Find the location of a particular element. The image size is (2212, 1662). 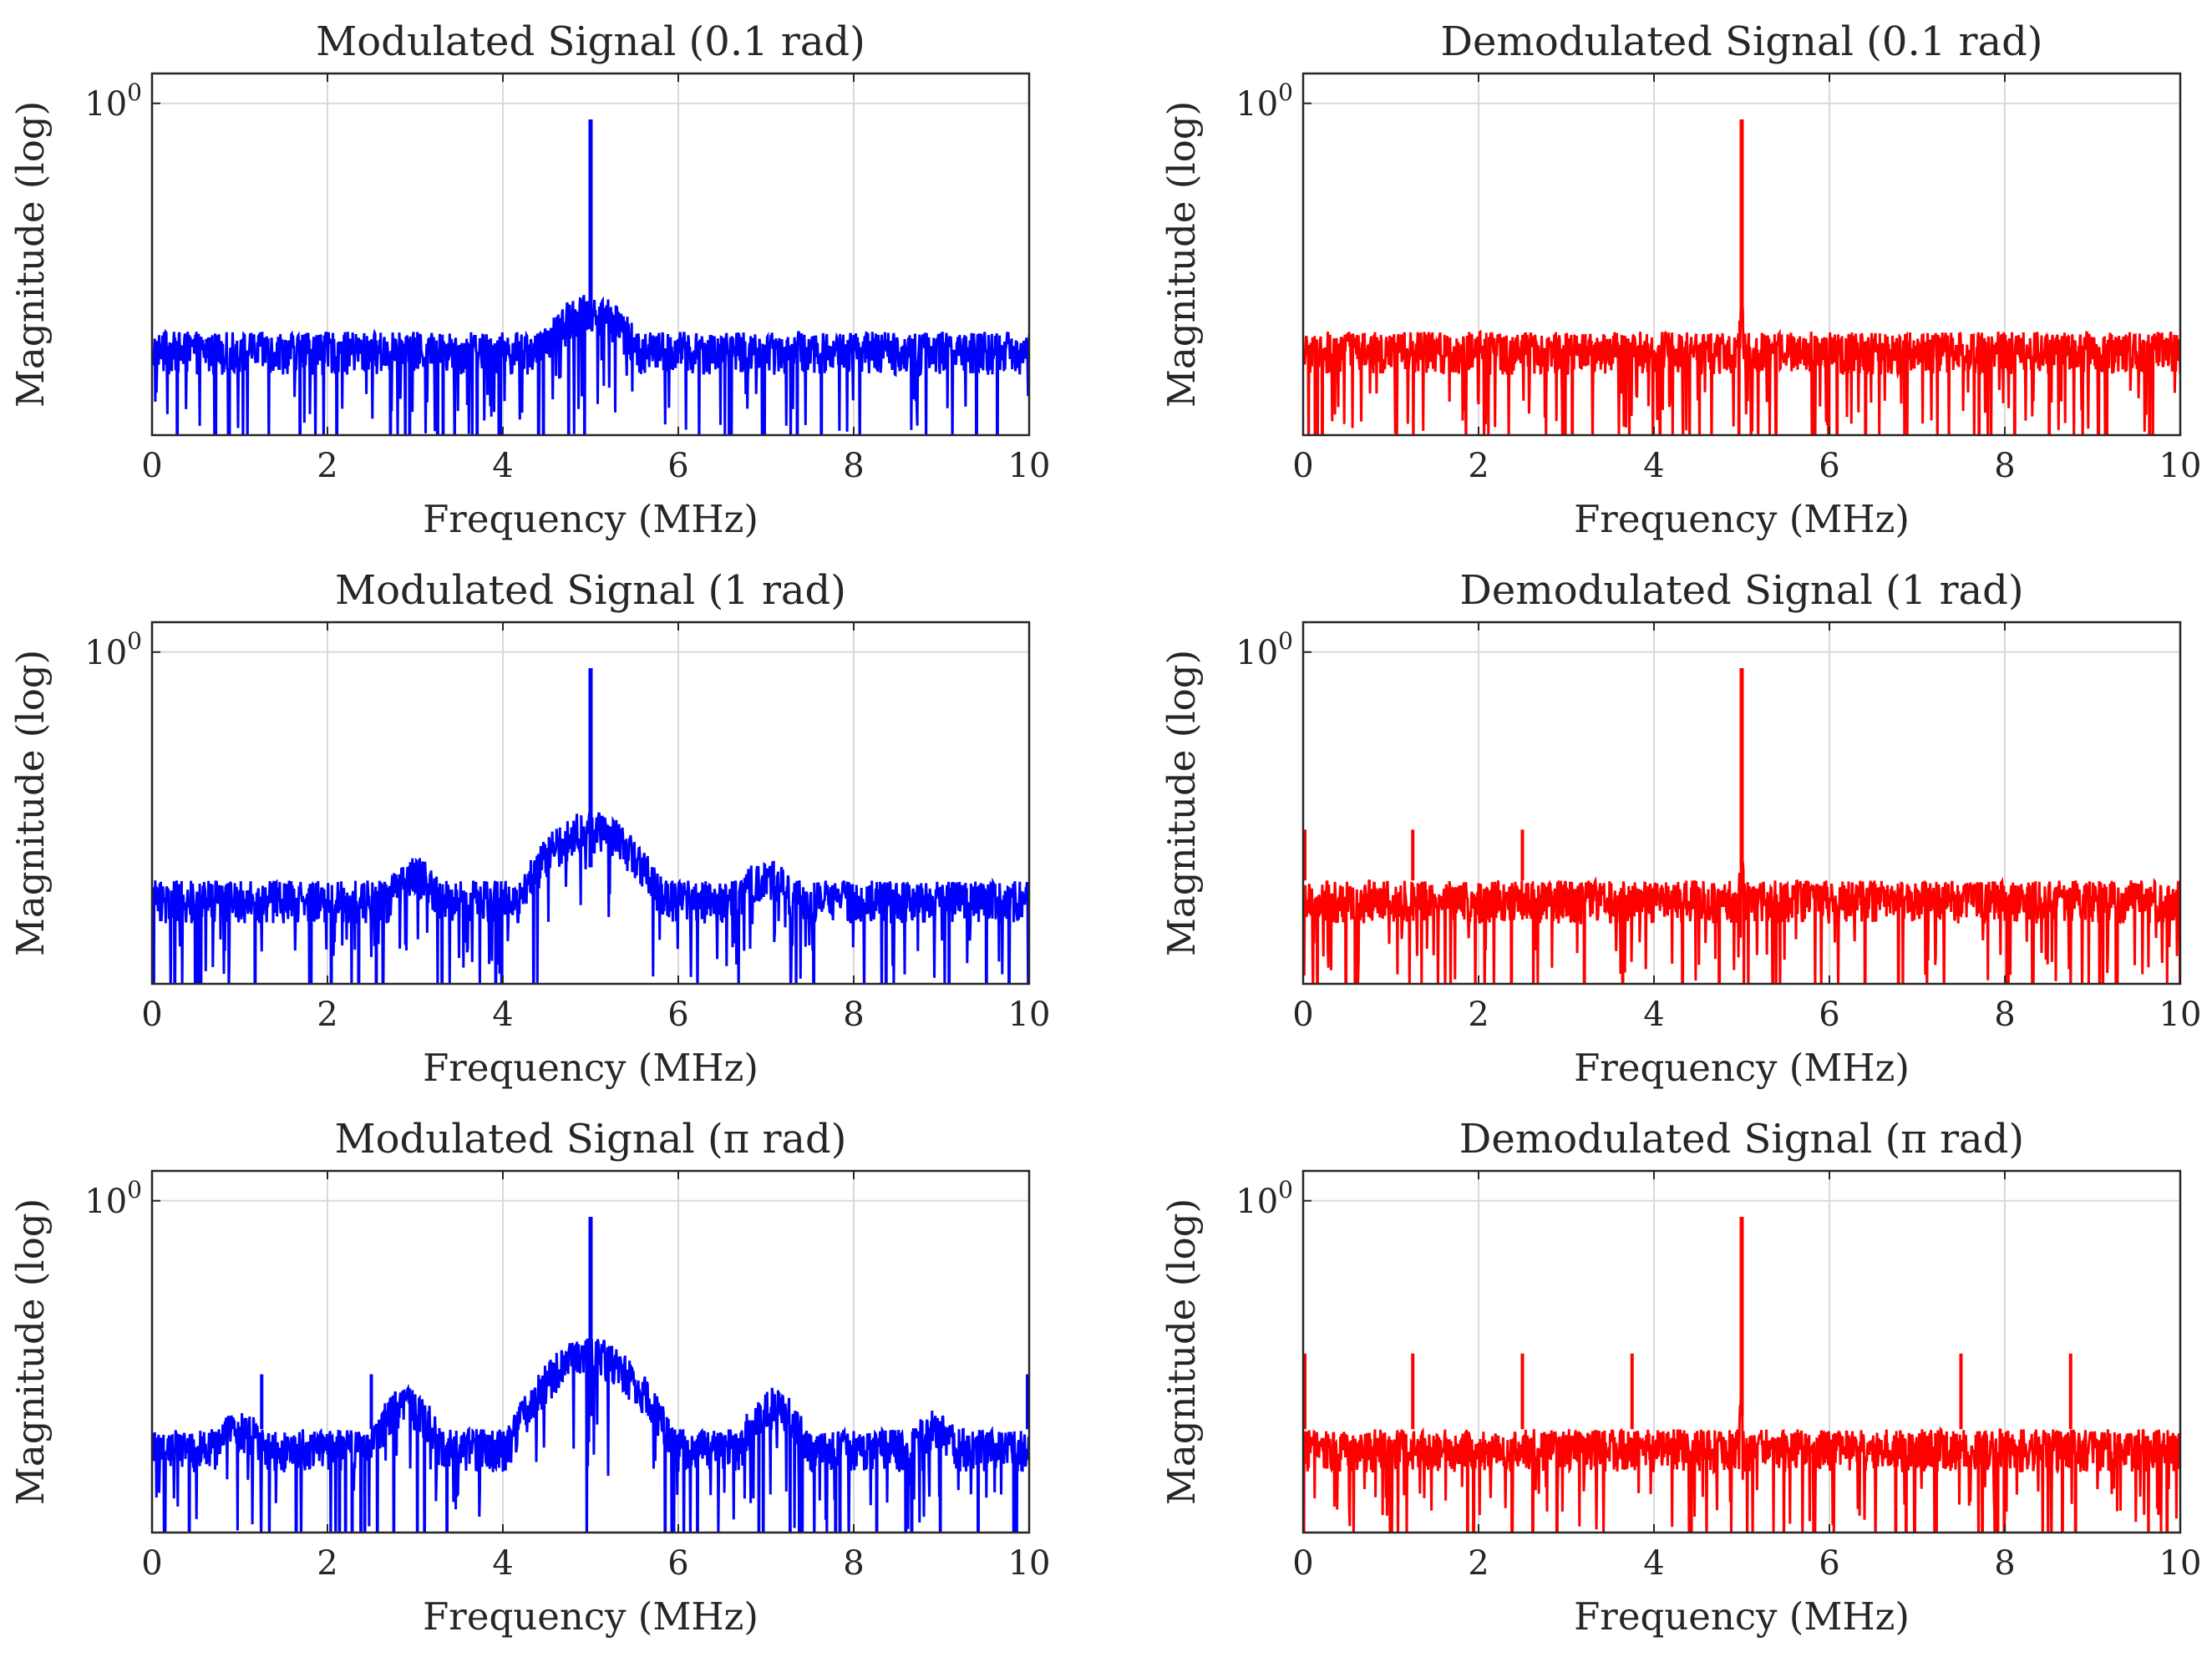

chart-title: Modulated Signal (π rad) is located at coordinates (591, 1139).